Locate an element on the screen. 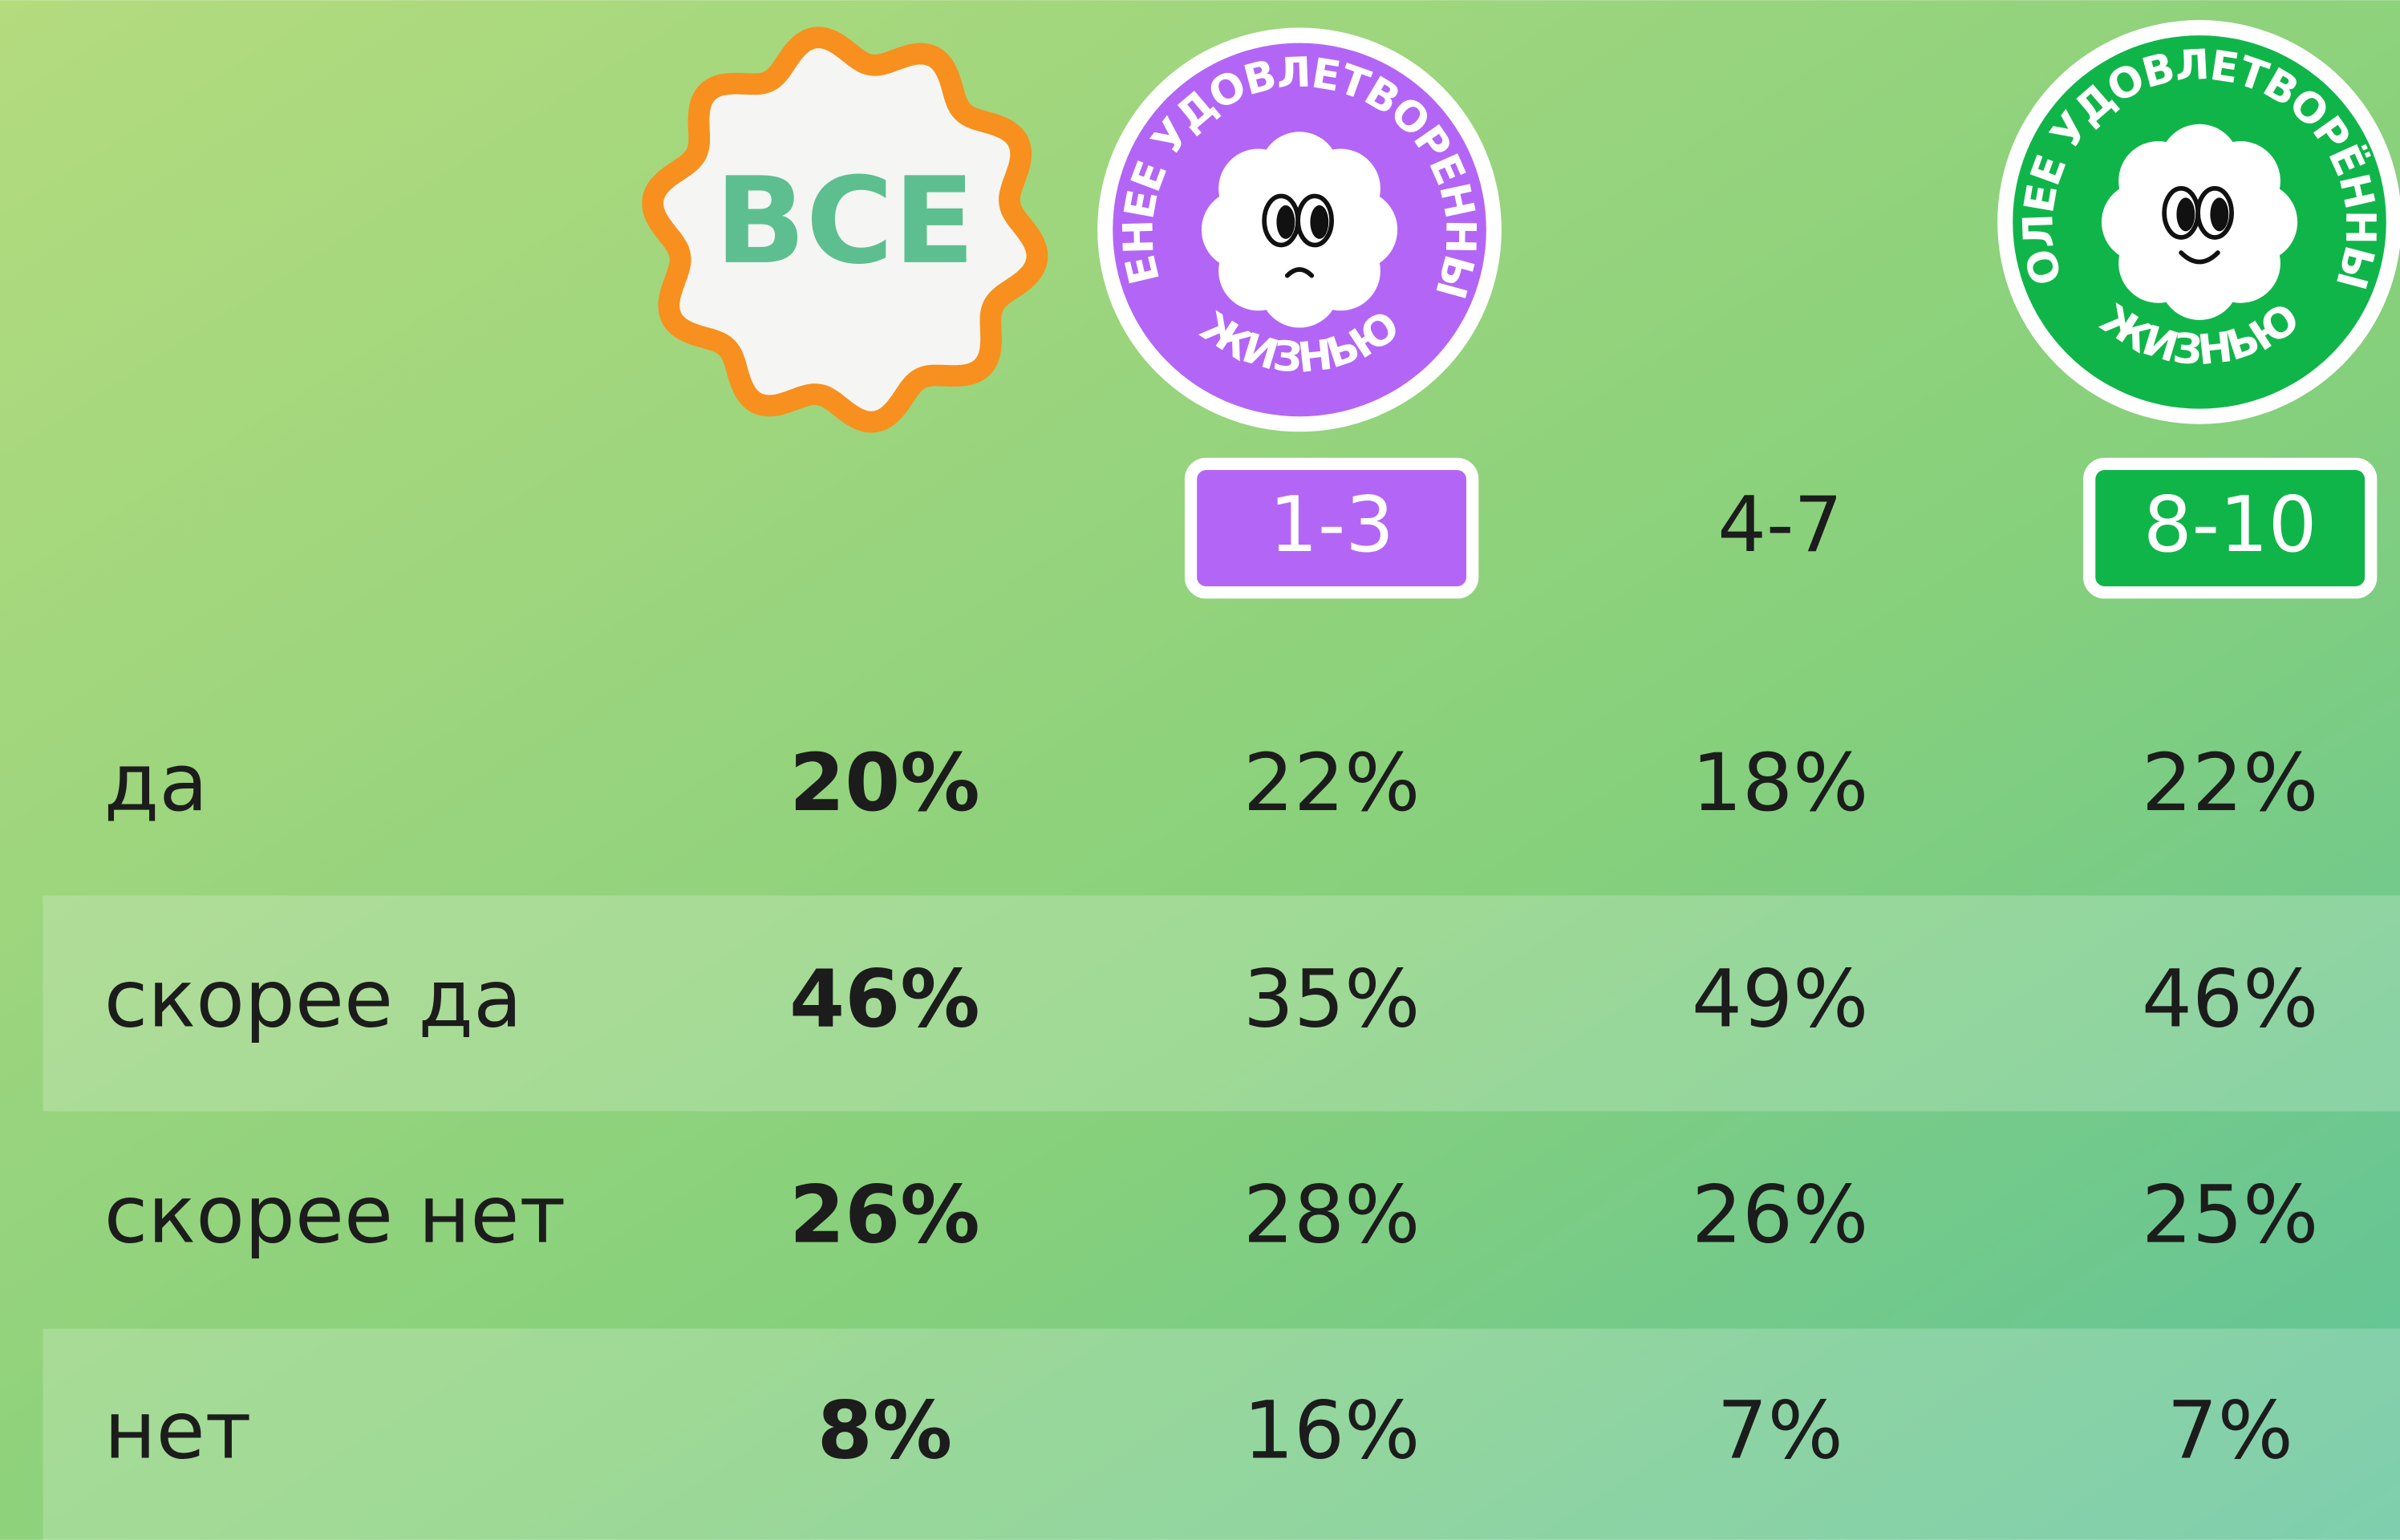  range-label: 4-7 is located at coordinates (1780, 524).